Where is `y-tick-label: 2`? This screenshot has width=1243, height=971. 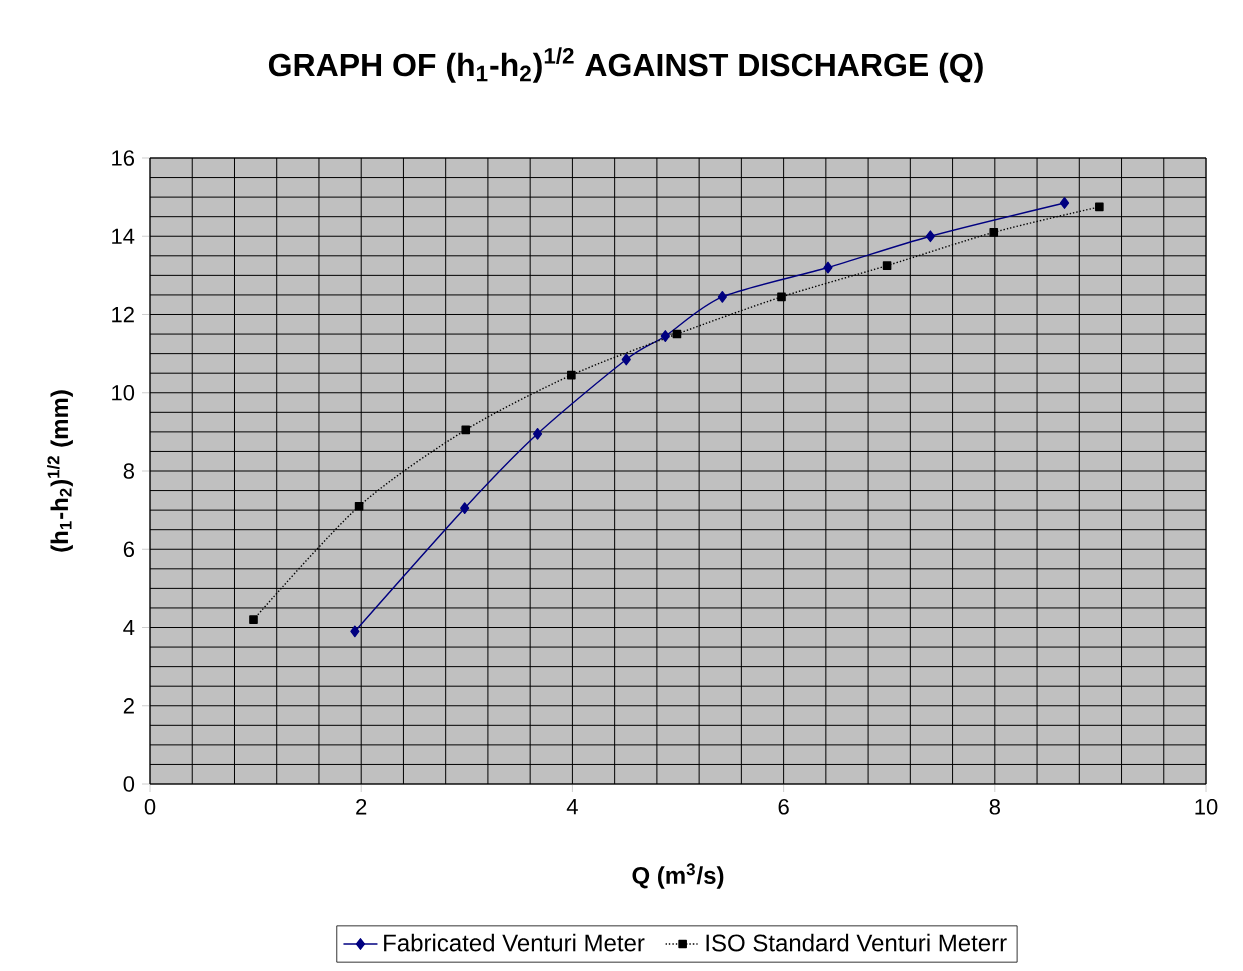 y-tick-label: 2 is located at coordinates (128, 706).